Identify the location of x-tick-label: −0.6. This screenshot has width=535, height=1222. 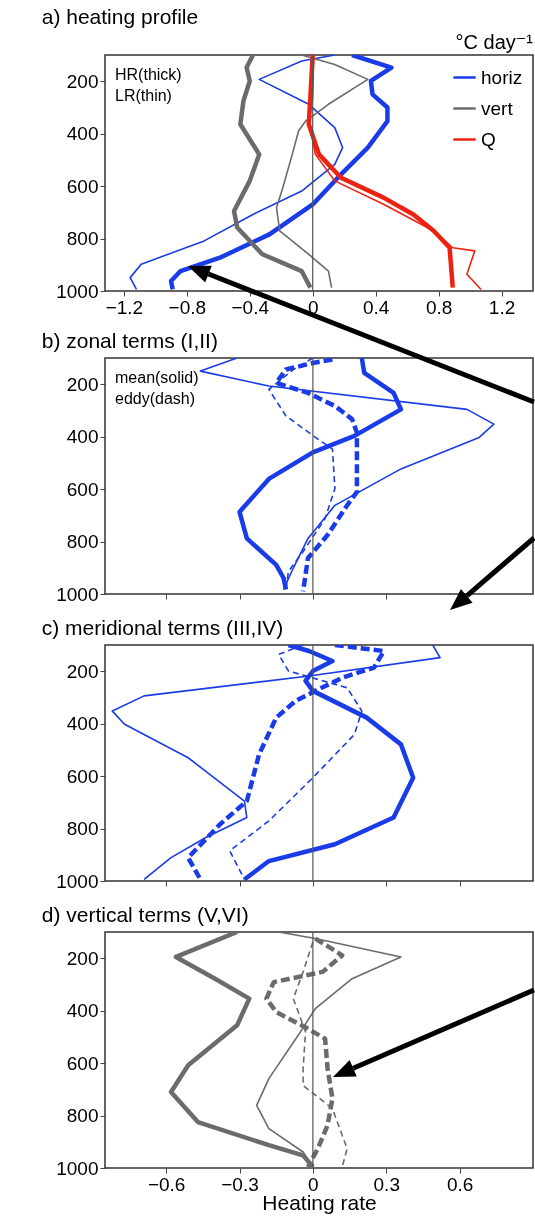
(166, 1184).